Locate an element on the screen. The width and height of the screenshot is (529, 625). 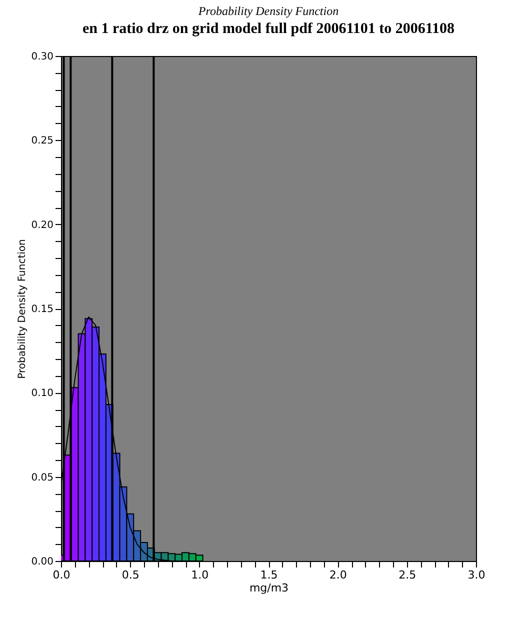
x-tick-label: 3.0 is located at coordinates (477, 575).